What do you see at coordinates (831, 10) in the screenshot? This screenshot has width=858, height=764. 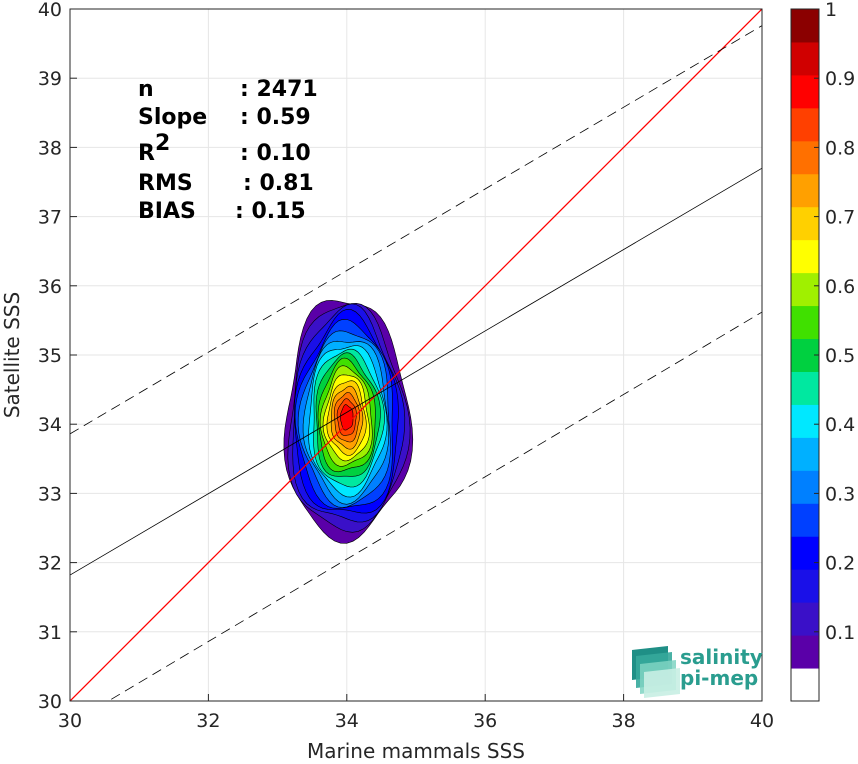 I see `colorbar-tick-label: 1` at bounding box center [831, 10].